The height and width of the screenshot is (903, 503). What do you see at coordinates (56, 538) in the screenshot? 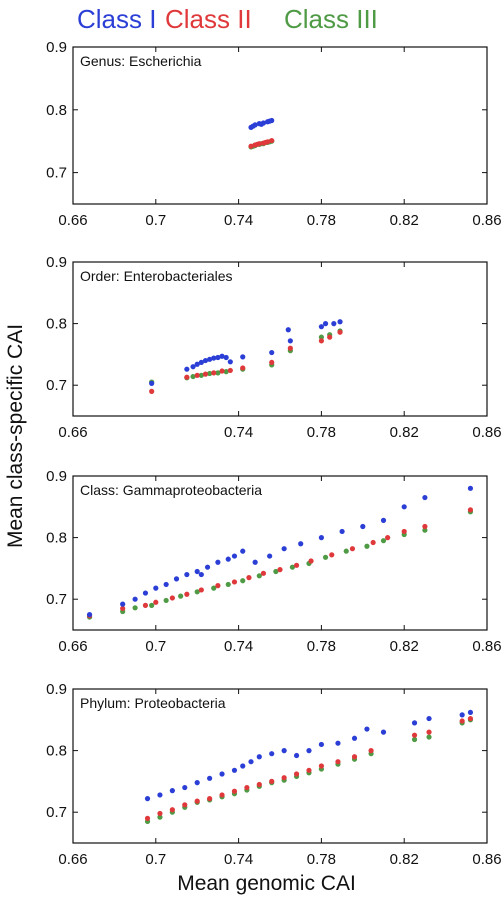
I see `y-tick-label: 0.8` at bounding box center [56, 538].